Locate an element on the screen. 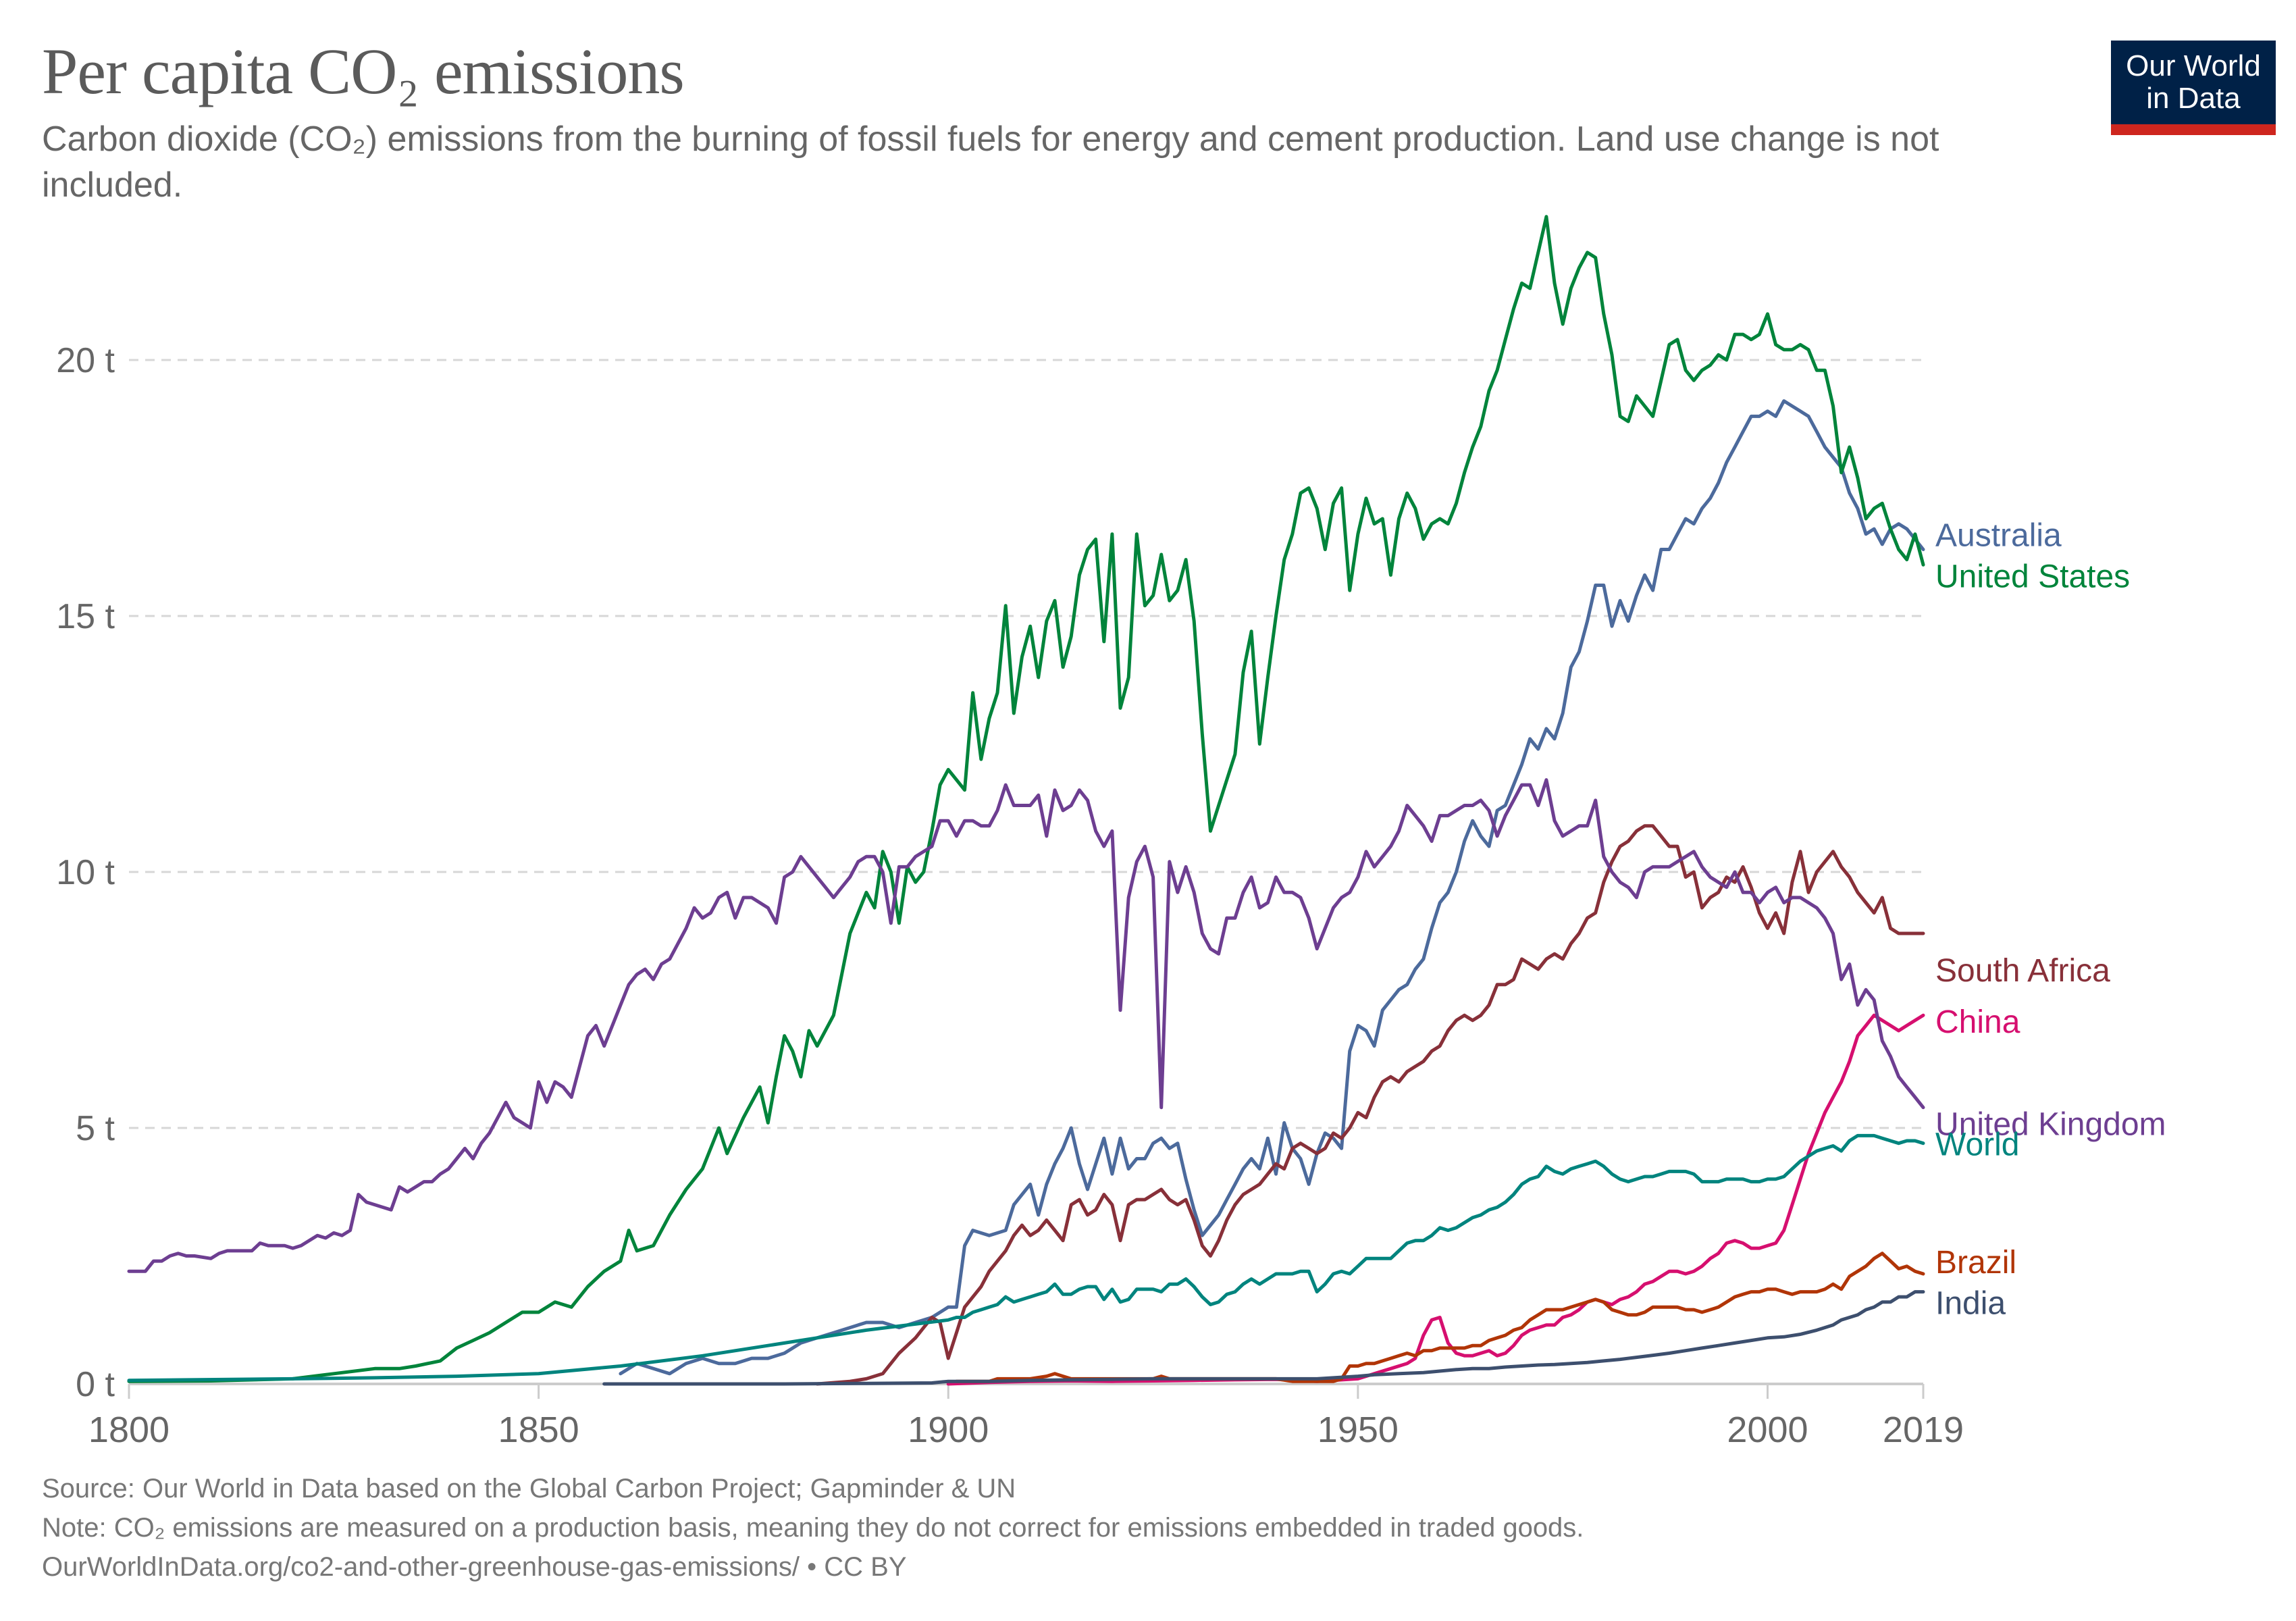  x-tick-label: 1950 is located at coordinates (1358, 1430).